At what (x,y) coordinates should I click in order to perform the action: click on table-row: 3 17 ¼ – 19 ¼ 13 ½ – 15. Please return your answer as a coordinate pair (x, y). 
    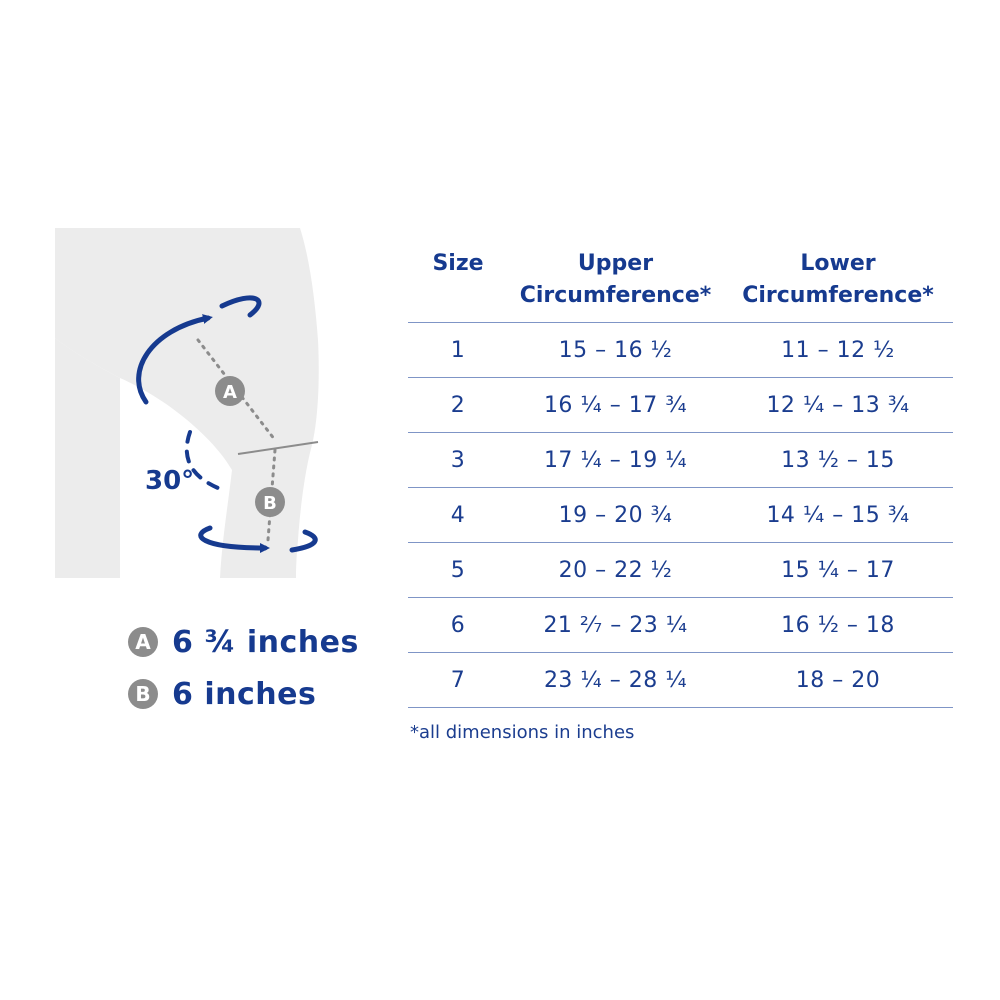
    Looking at the image, I should click on (680, 460).